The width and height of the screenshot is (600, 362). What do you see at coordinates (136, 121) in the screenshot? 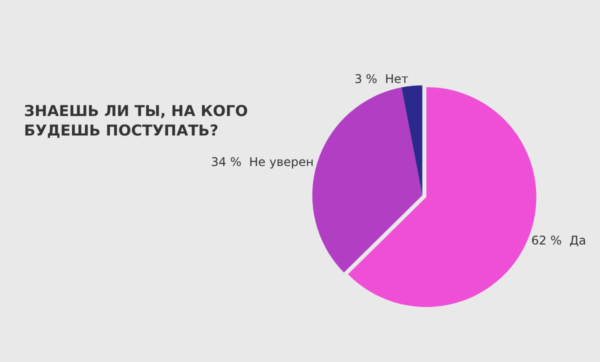
I see `text: ЗНАЕШЬ ЛИ ТЫ, НА КОГО БУДЕШЬ ПОСТУПАТЬ?` at bounding box center [136, 121].